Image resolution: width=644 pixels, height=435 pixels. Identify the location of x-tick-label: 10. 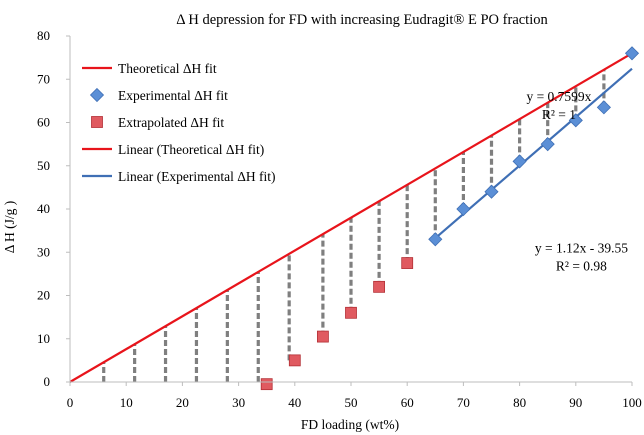
(126, 402).